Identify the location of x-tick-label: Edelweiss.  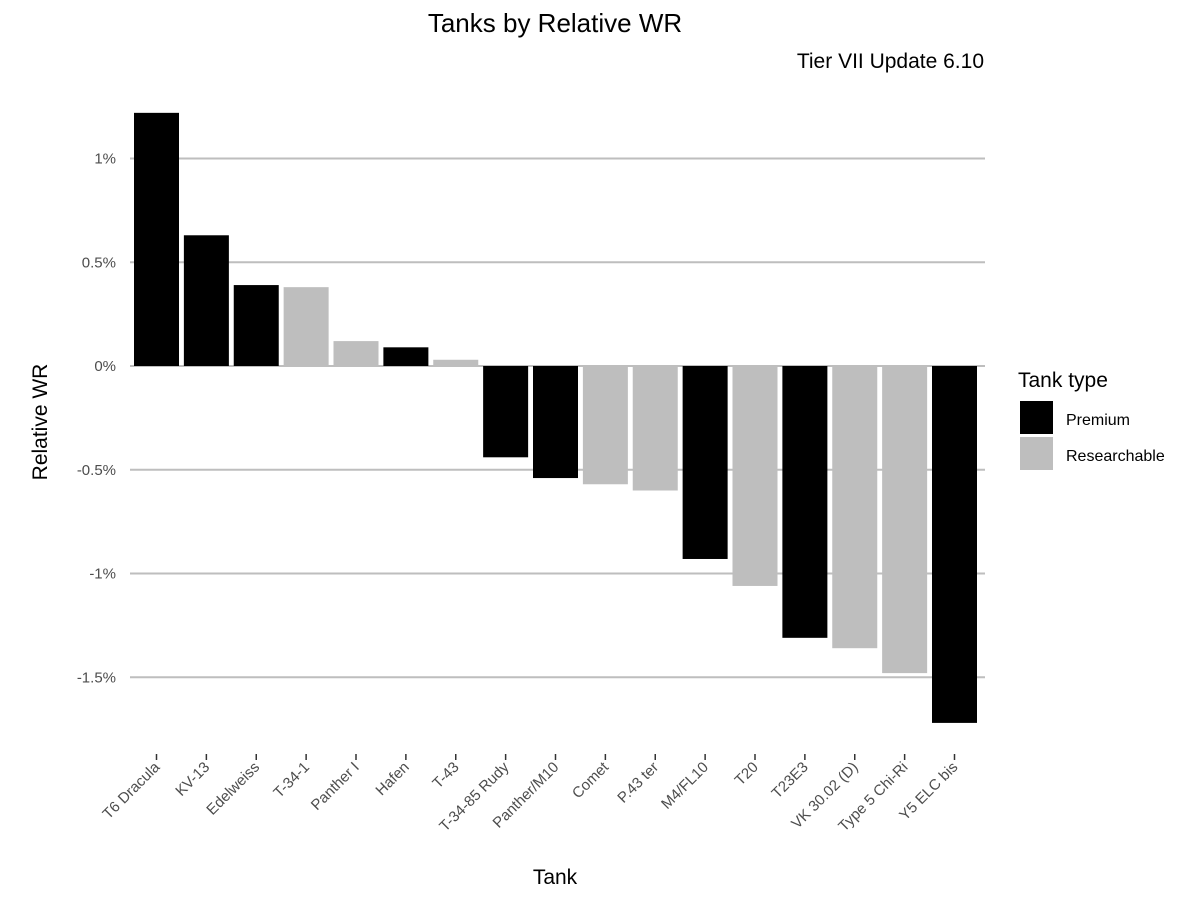
(233, 789).